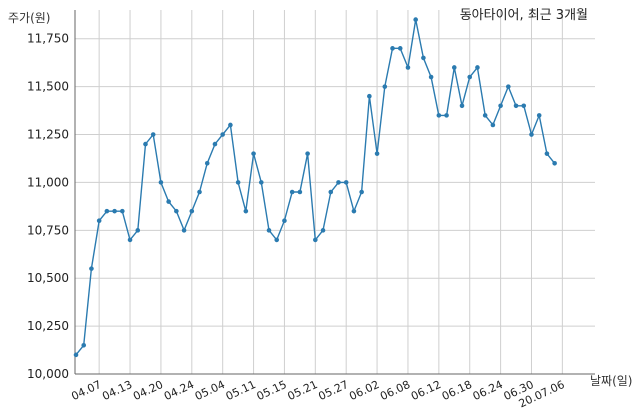  What do you see at coordinates (148, 390) in the screenshot?
I see `x-tick-label: 04.20` at bounding box center [148, 390].